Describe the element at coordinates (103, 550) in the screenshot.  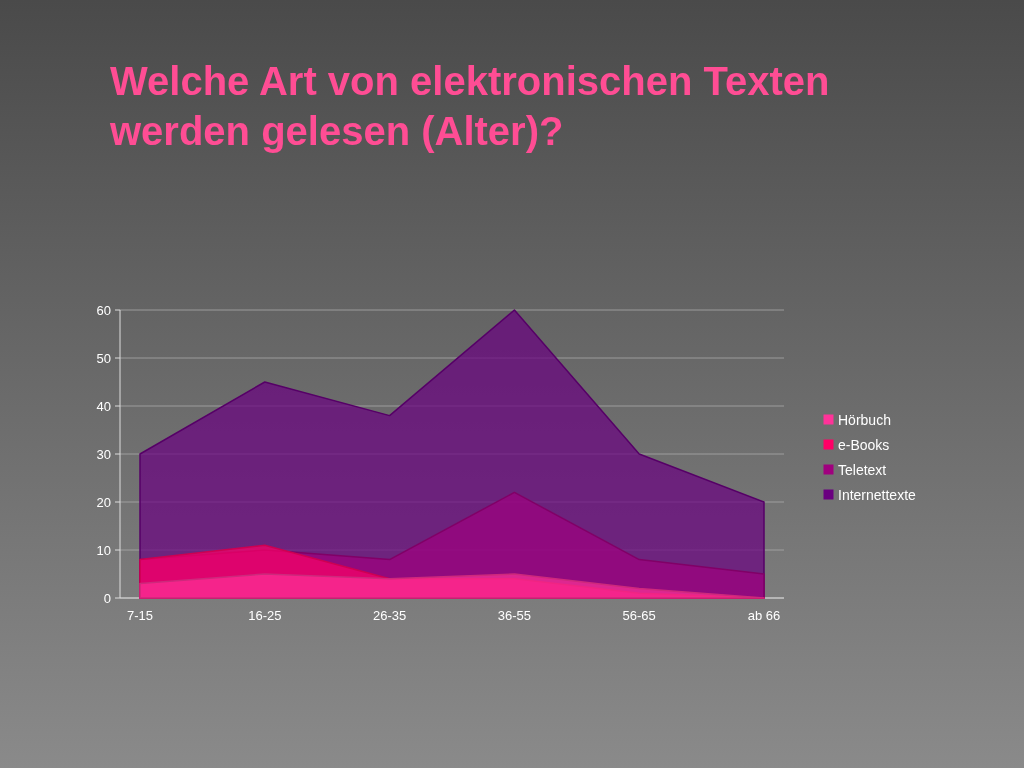
I see `y-tick-label: 10` at that location.